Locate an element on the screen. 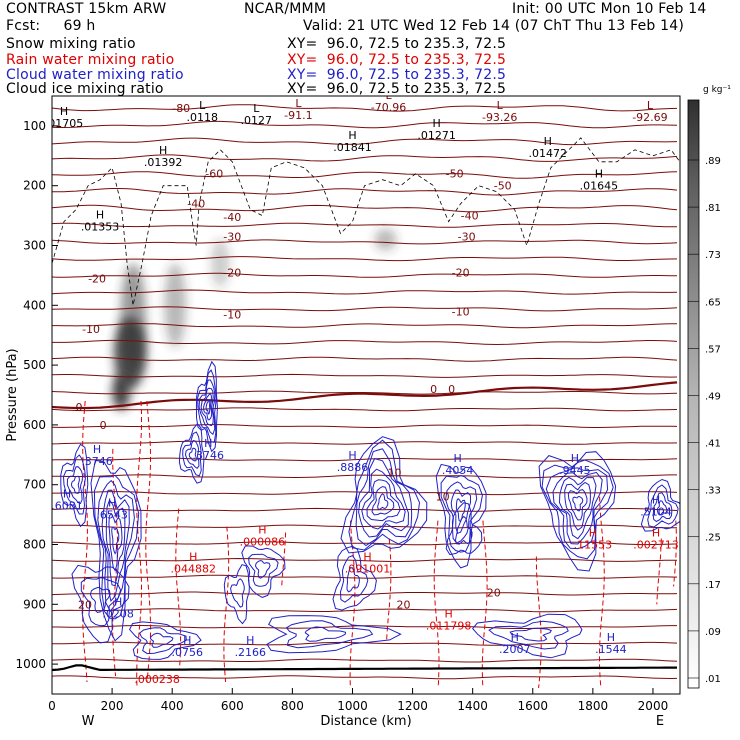 The image size is (740, 740). center-label: NCAR/MMM is located at coordinates (285, 9).